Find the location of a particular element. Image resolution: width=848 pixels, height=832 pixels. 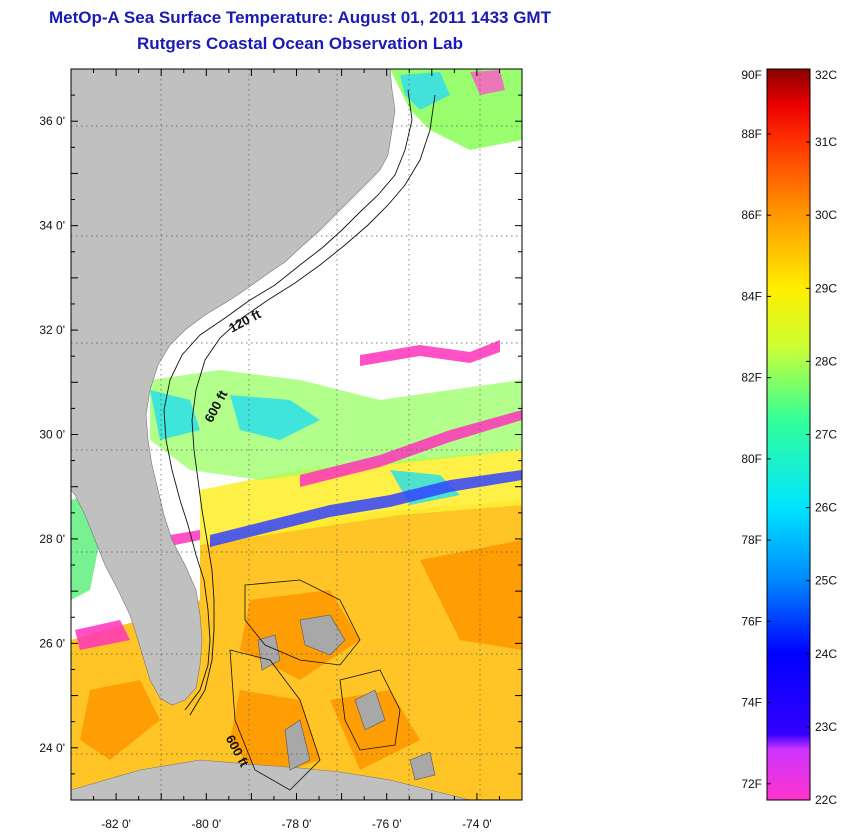

celsius-tick-label: 29C is located at coordinates (826, 288).